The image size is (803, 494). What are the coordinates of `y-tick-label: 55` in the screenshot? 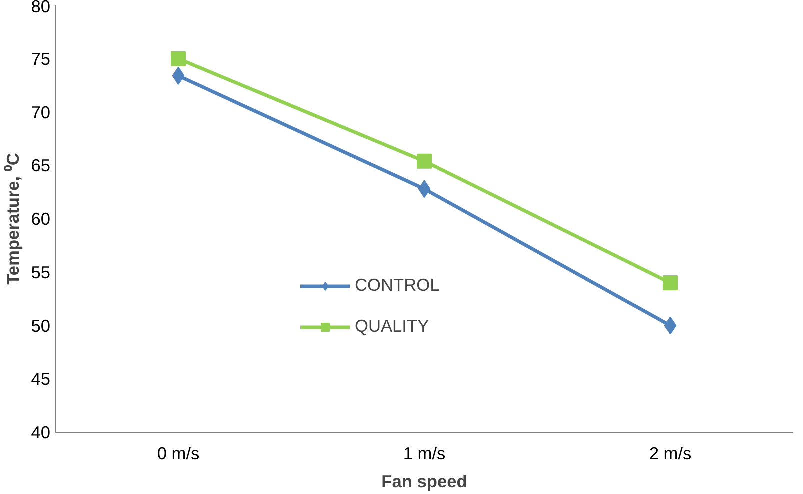 It's located at (41, 272).